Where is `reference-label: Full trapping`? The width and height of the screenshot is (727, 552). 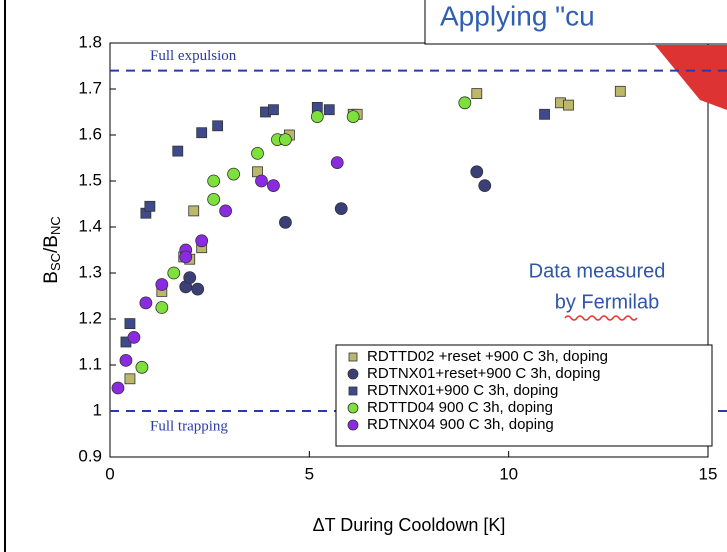
reference-label: Full trapping is located at coordinates (189, 426).